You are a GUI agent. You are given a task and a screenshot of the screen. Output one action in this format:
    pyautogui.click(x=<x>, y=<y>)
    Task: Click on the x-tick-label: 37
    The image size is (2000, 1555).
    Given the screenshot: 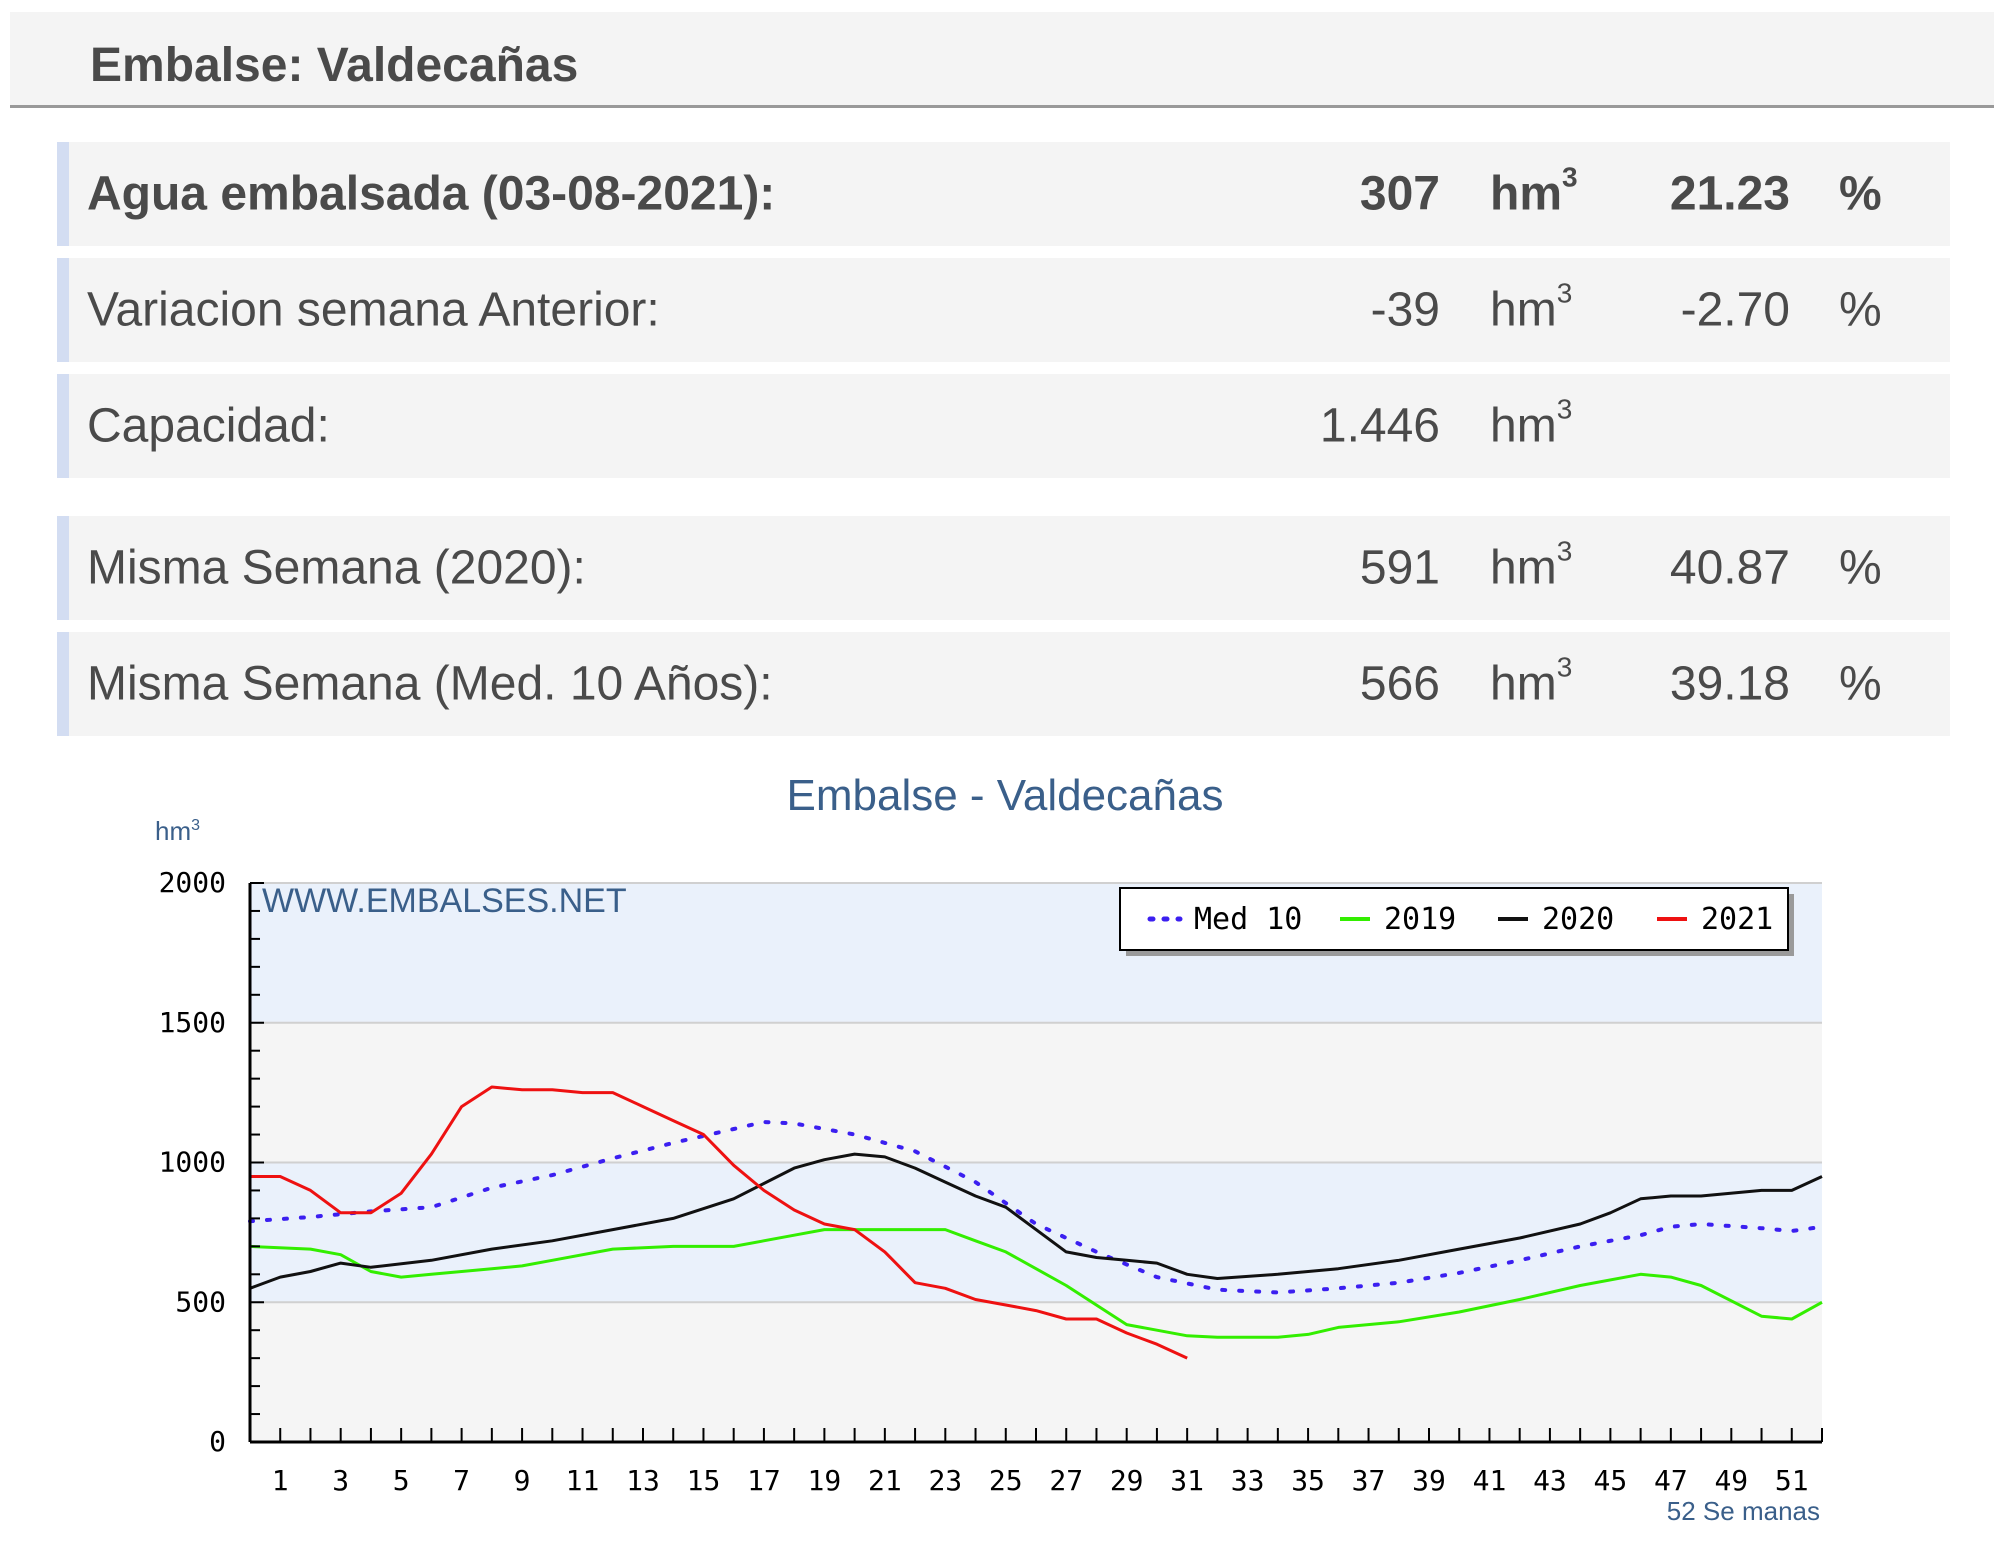 What is the action you would take?
    pyautogui.click(x=1369, y=1480)
    